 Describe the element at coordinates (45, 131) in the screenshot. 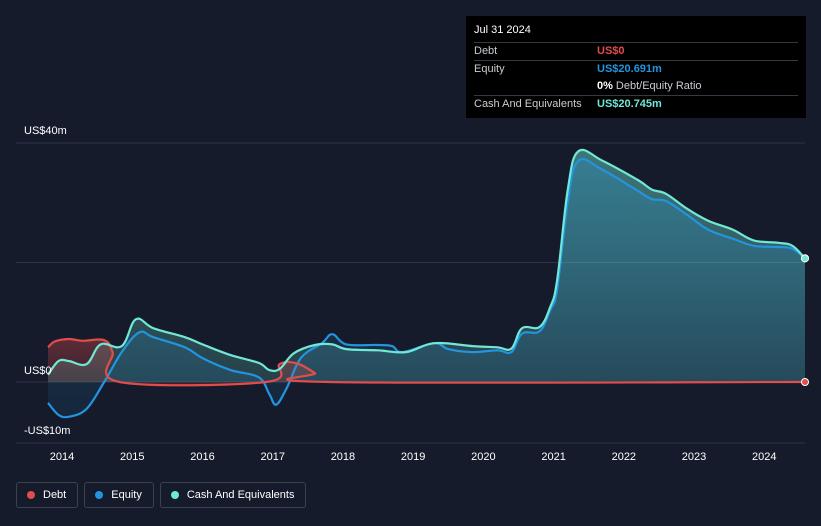

I see `y-tick-label: US$40m` at that location.